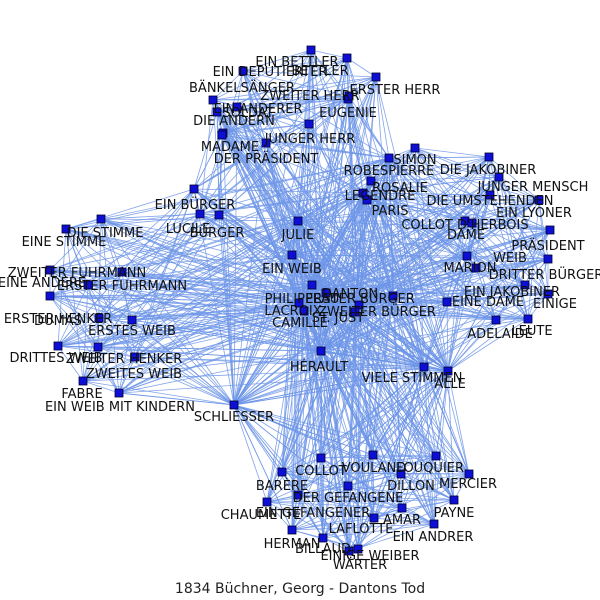 The width and height of the screenshot is (600, 600). Describe the element at coordinates (120, 407) in the screenshot. I see `node-label: EIN WEIB MIT KINDERN` at that location.